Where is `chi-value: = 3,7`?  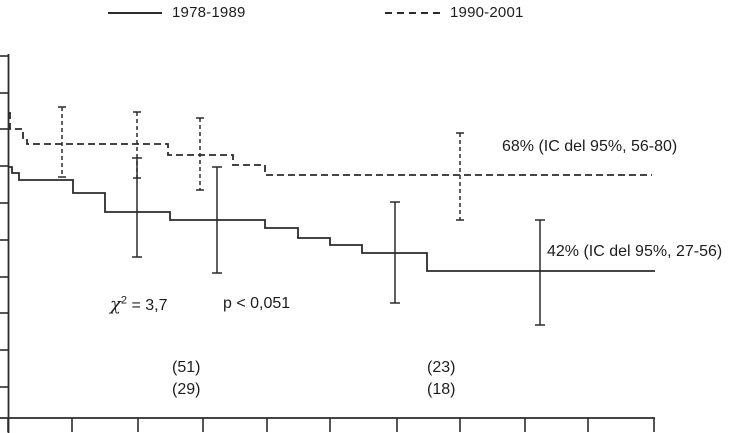 chi-value: = 3,7 is located at coordinates (147, 305).